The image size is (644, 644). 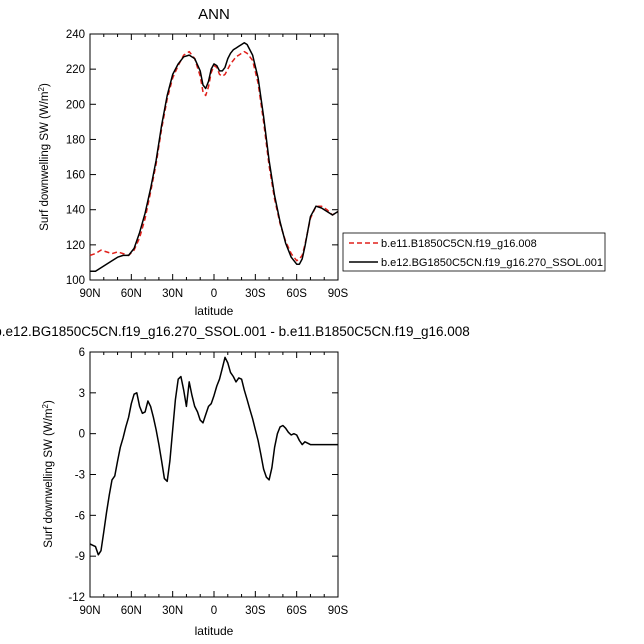 I want to click on y-tick-label: 6, so click(x=82, y=353).